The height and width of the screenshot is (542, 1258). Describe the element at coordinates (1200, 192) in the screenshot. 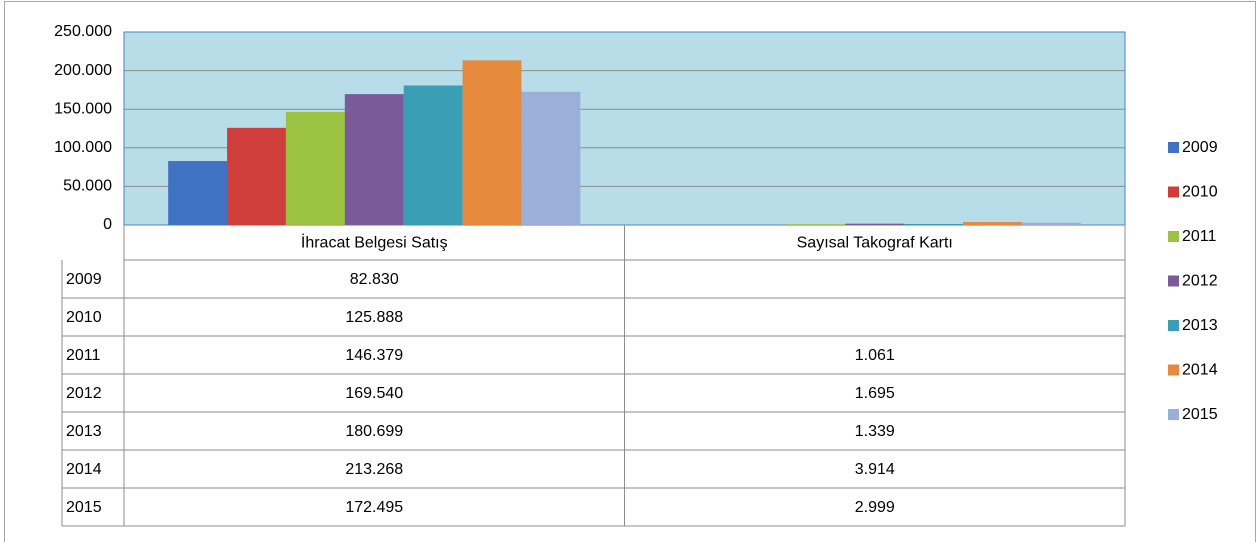

I see `legend-label: 2010` at that location.